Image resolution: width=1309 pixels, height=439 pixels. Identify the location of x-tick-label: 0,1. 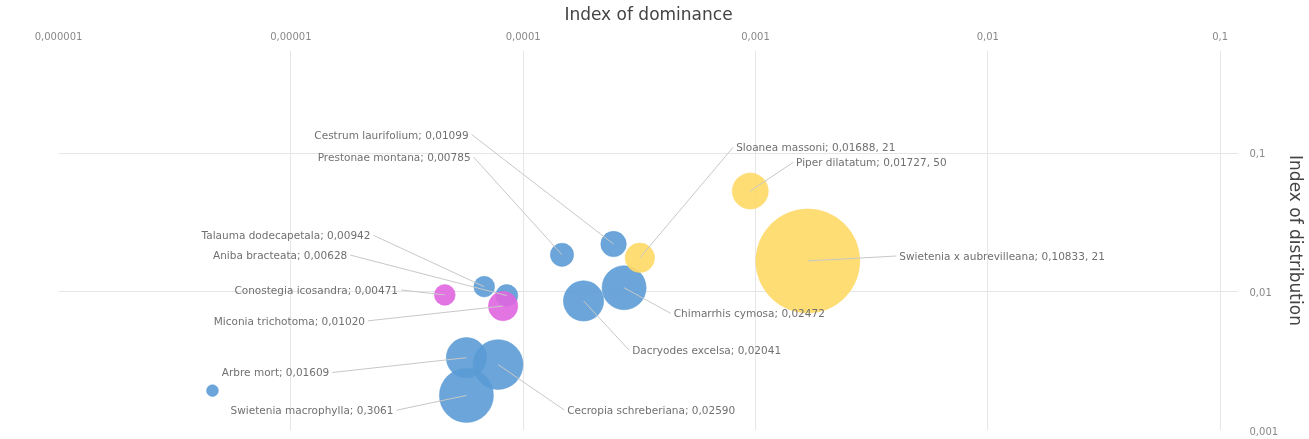
(1220, 36).